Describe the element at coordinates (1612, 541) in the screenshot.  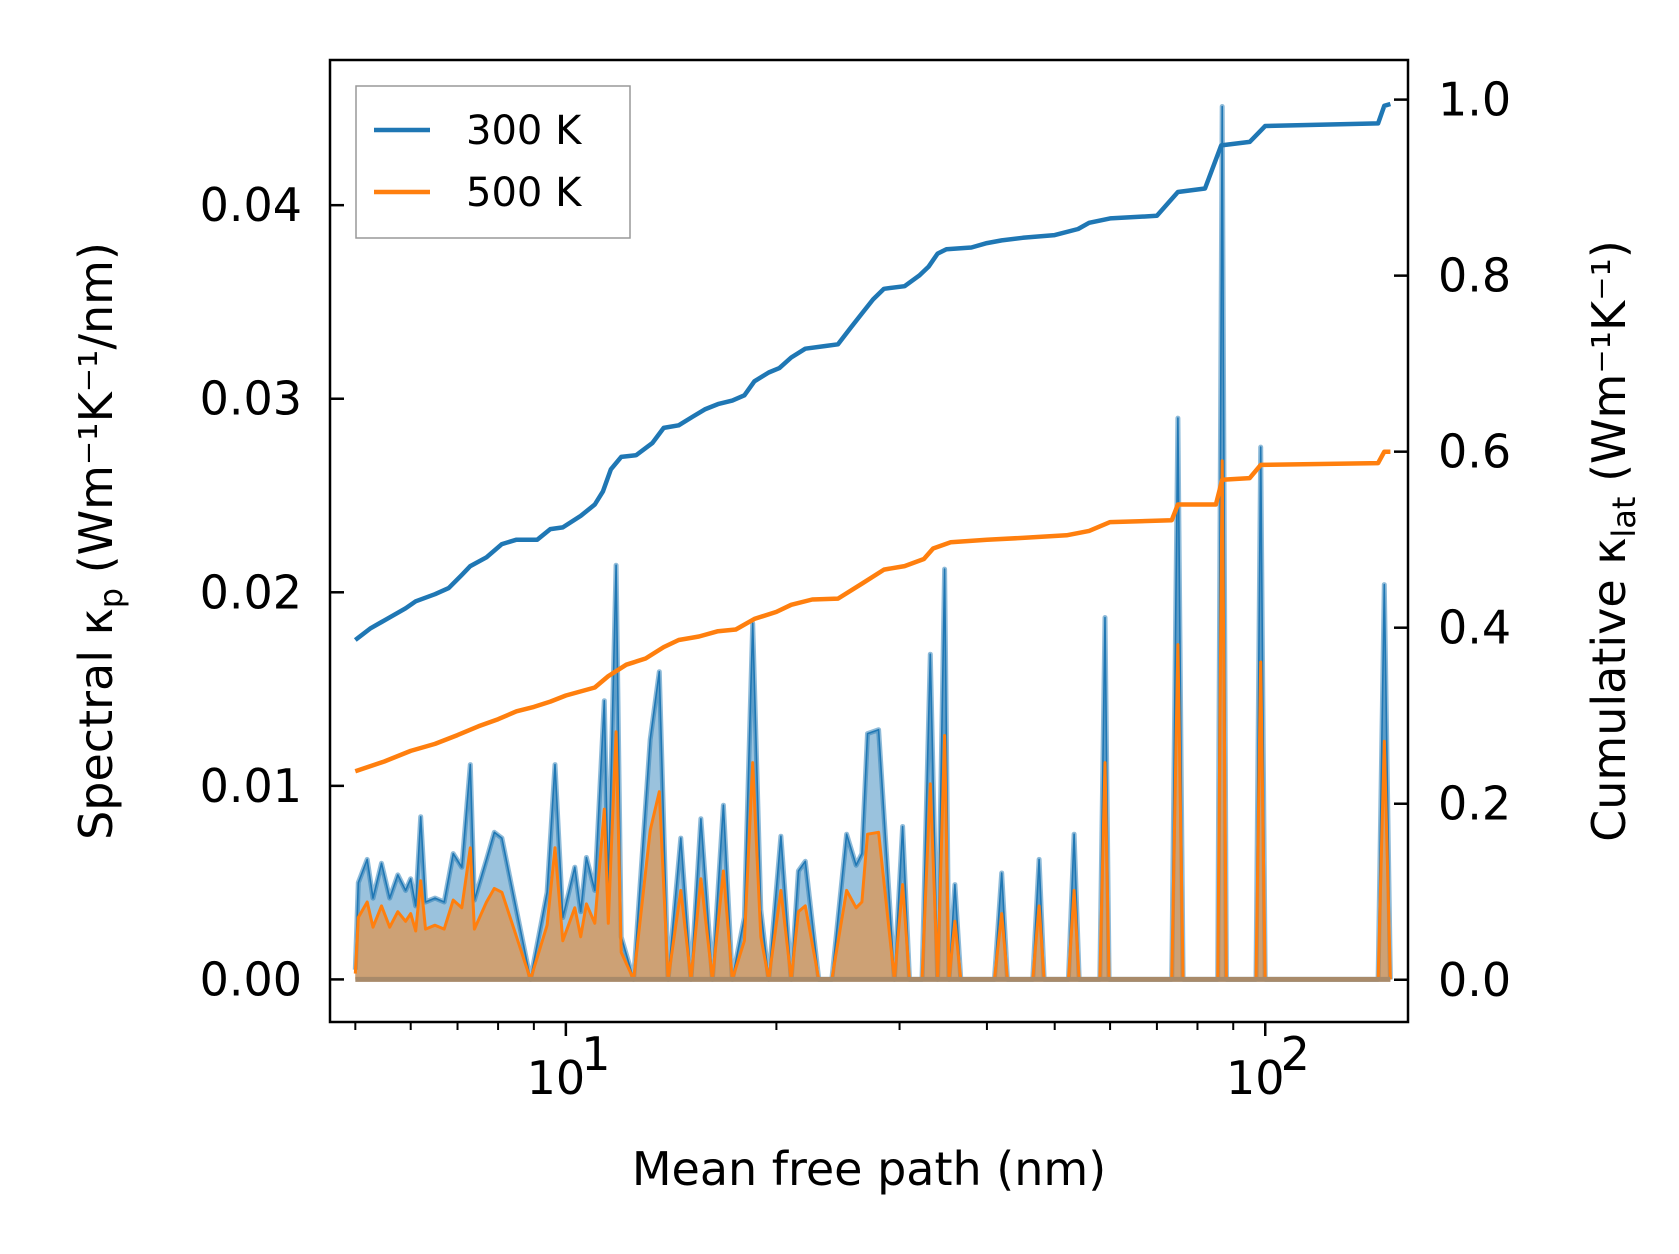
I see `y-right-axis-label: Cumulative κlat (Wm⁻¹K⁻¹)` at that location.